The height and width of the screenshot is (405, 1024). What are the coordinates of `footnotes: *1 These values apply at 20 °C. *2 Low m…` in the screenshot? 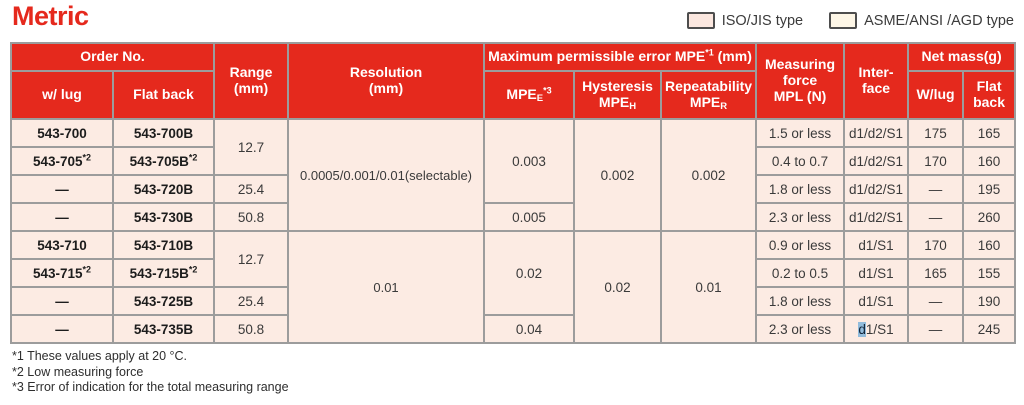 It's located at (150, 372).